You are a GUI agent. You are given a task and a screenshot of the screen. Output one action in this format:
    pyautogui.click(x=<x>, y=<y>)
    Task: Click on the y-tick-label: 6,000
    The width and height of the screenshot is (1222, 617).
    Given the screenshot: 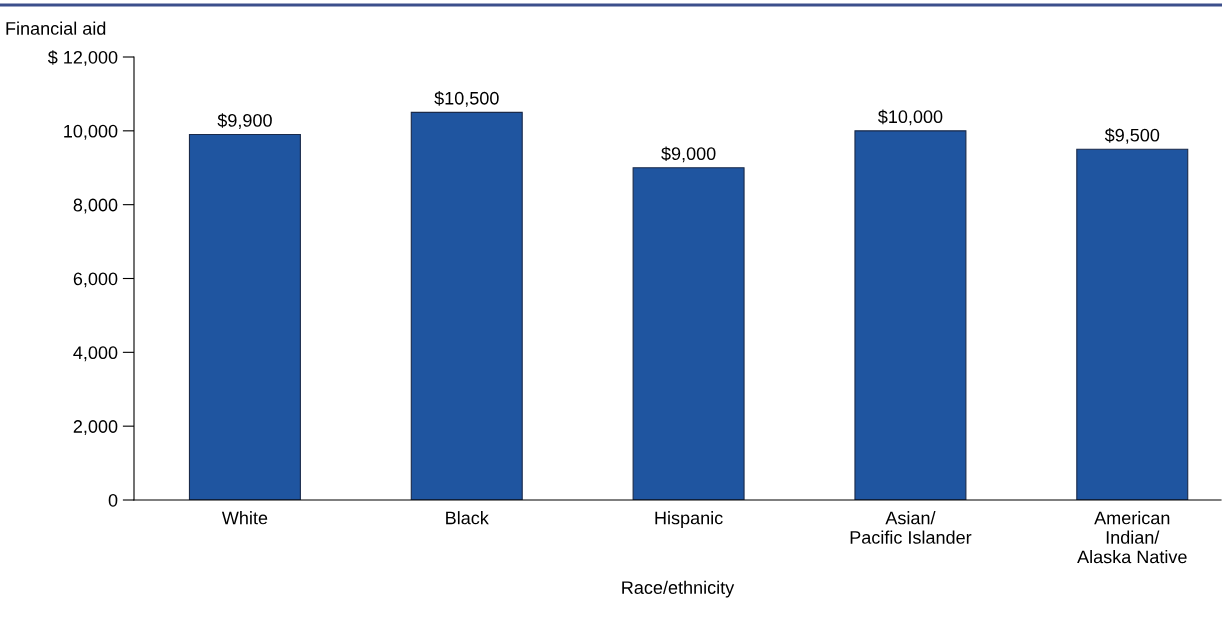 What is the action you would take?
    pyautogui.click(x=95, y=280)
    